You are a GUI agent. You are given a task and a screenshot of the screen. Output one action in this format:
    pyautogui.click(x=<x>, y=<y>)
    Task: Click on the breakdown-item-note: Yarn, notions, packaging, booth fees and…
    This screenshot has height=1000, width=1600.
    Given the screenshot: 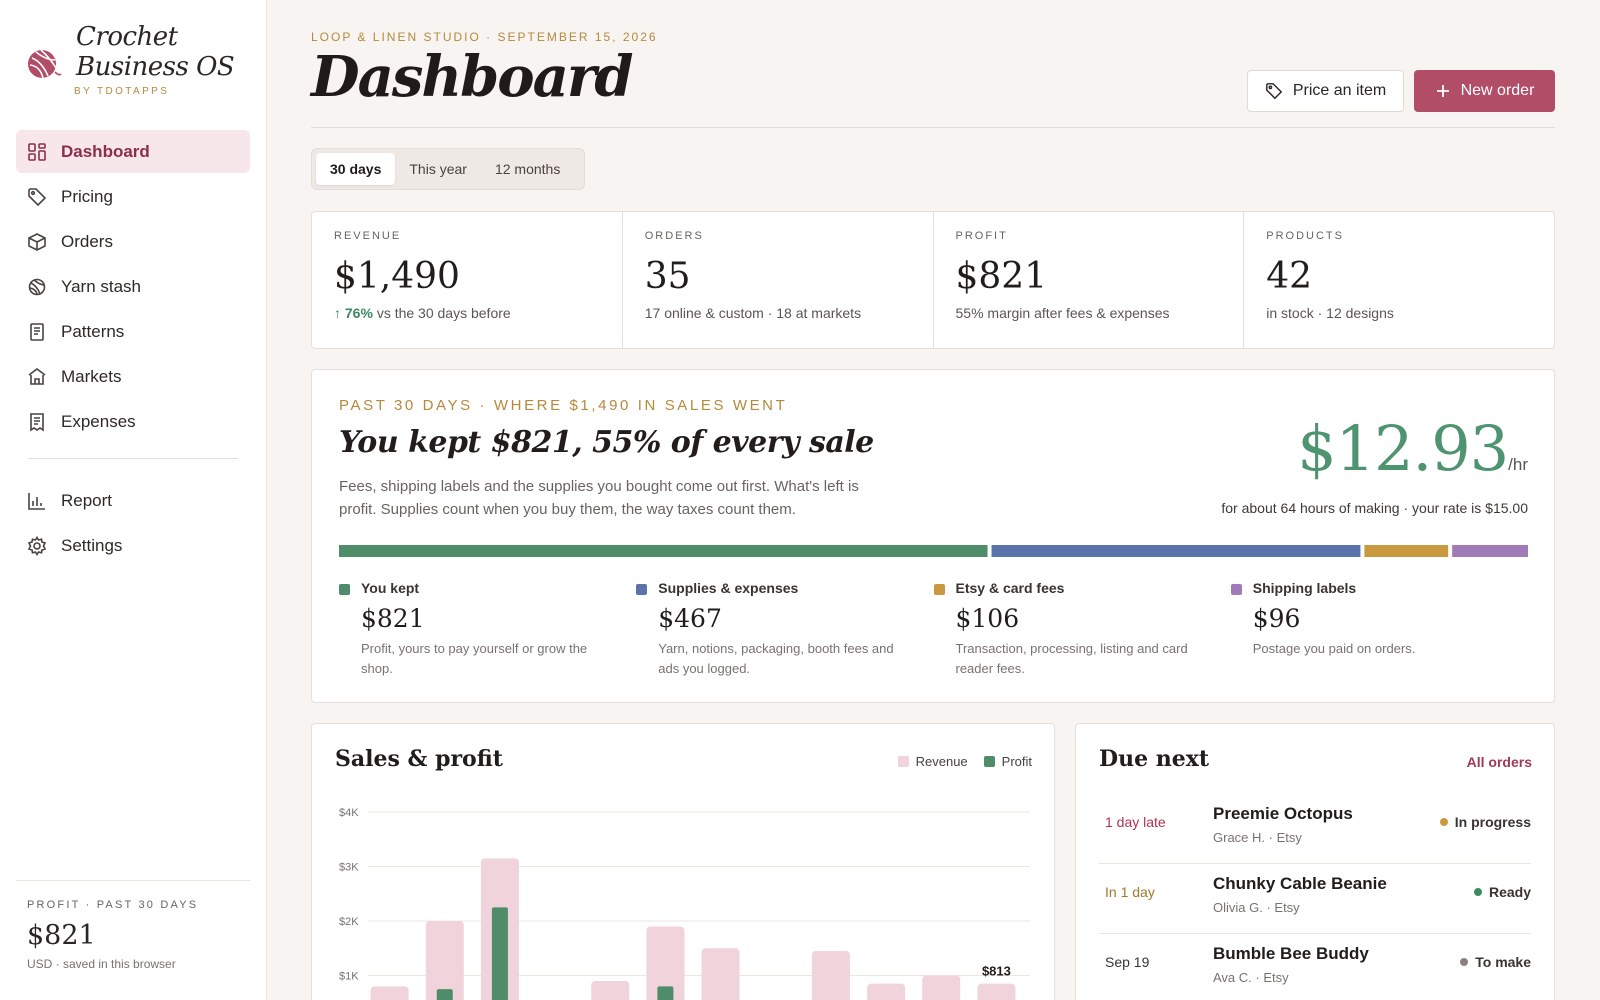 What is the action you would take?
    pyautogui.click(x=776, y=658)
    